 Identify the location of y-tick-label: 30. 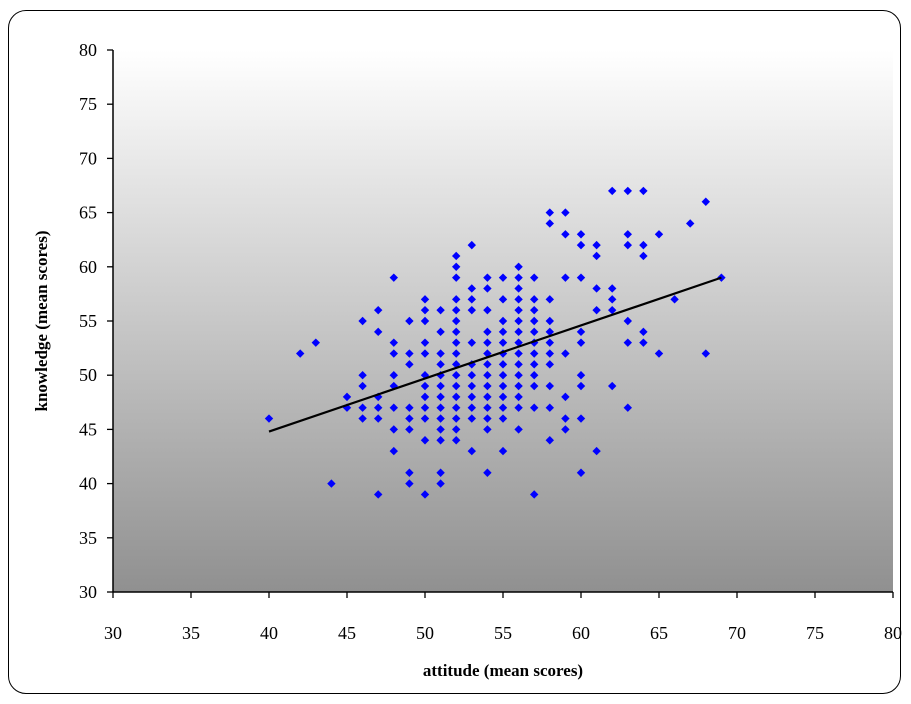
(88, 592).